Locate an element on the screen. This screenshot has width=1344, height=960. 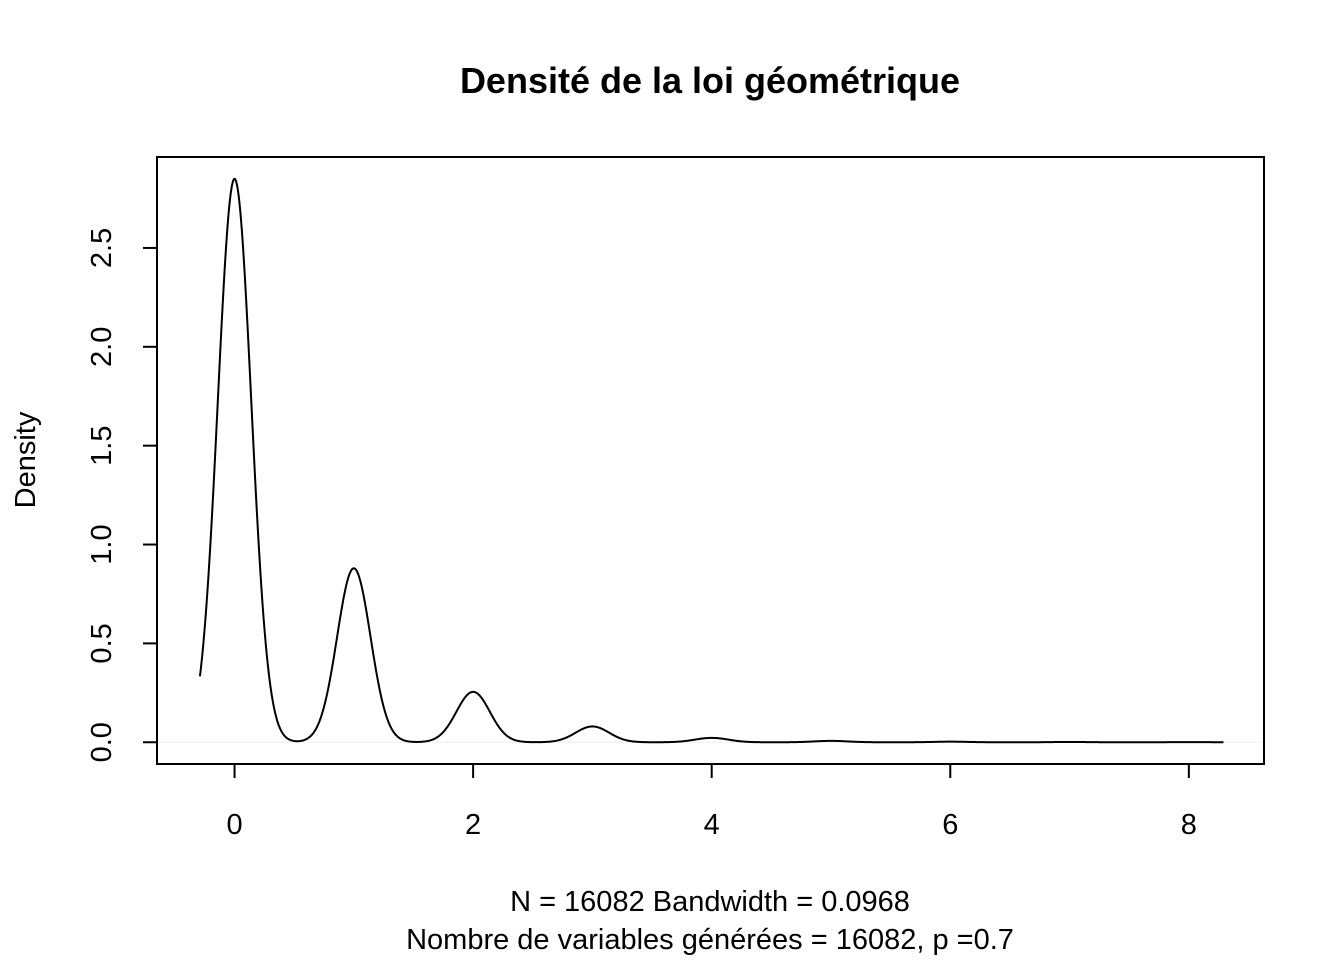
y-tick-label: 0.5 is located at coordinates (102, 643).